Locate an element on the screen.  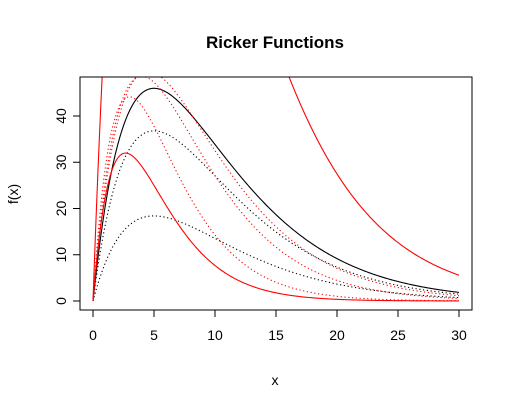
y-tick-label: 30 is located at coordinates (61, 162).